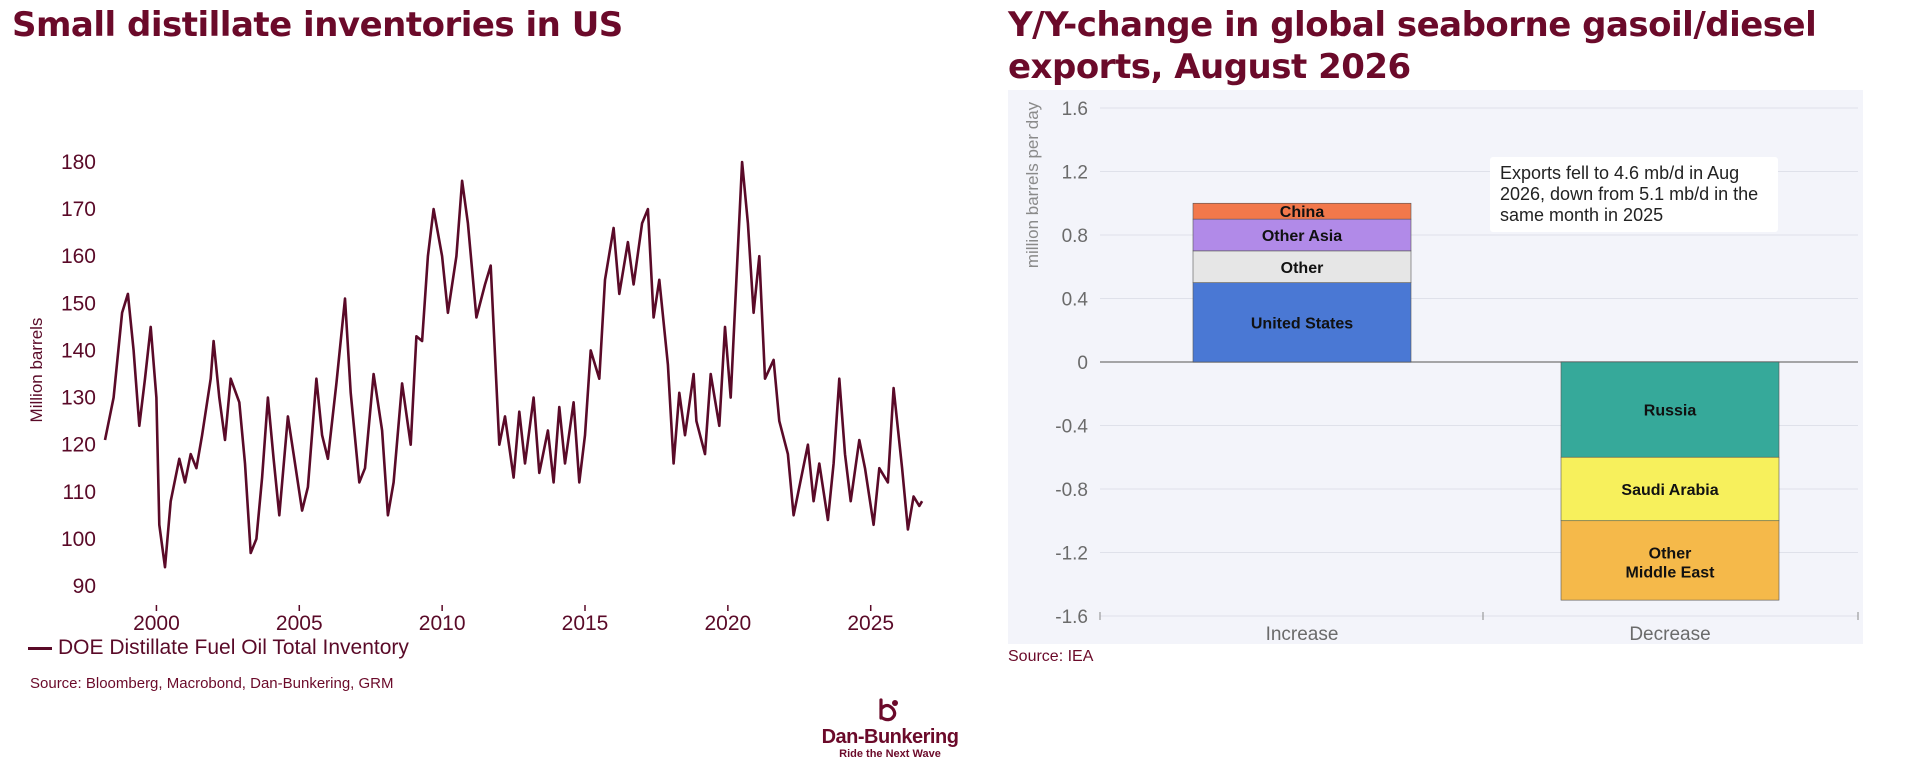 The width and height of the screenshot is (1914, 762). Describe the element at coordinates (1051, 656) in the screenshot. I see `right-source: Source: IEA` at that location.